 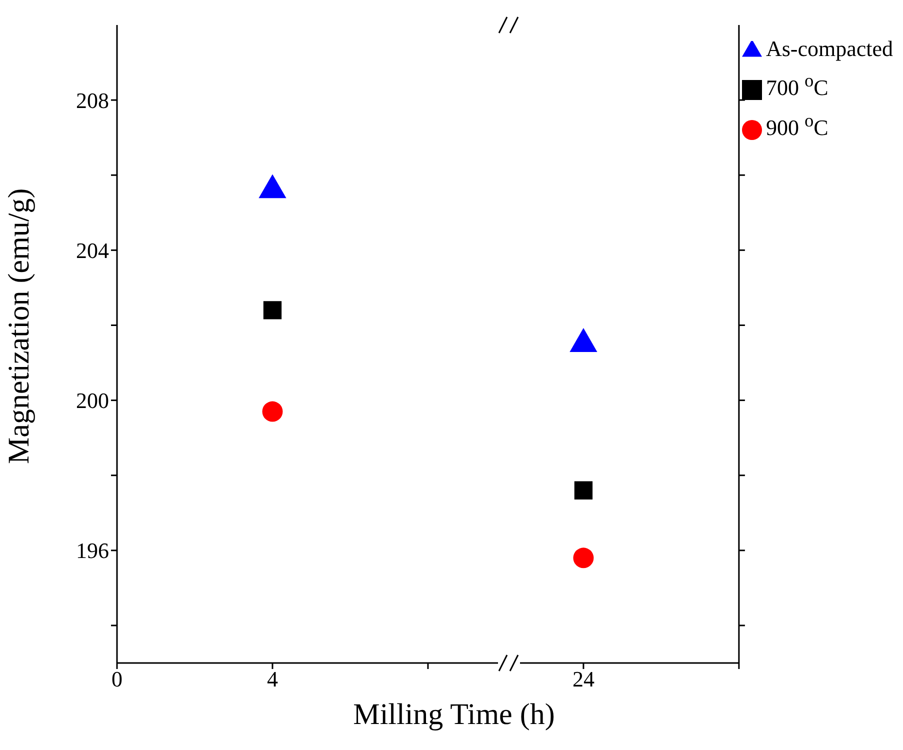 I want to click on y-axis-title: Magnetization (emu/g), so click(x=19, y=326).